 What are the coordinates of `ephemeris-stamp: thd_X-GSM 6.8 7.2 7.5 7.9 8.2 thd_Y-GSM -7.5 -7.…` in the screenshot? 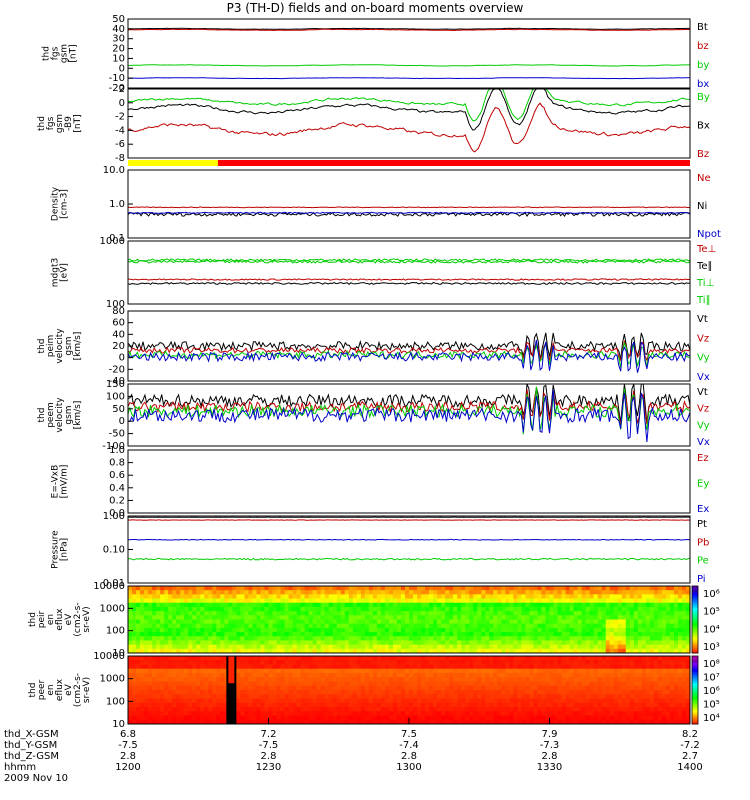 It's located at (353, 756).